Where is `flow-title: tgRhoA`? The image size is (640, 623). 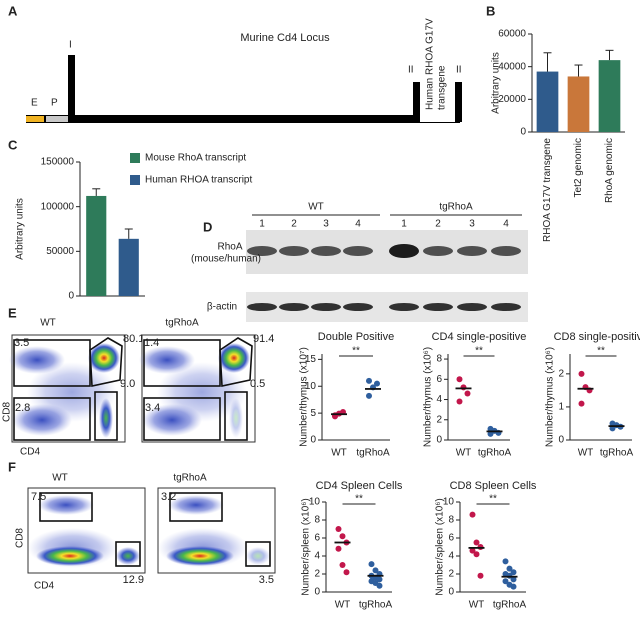 flow-title: tgRhoA is located at coordinates (190, 478).